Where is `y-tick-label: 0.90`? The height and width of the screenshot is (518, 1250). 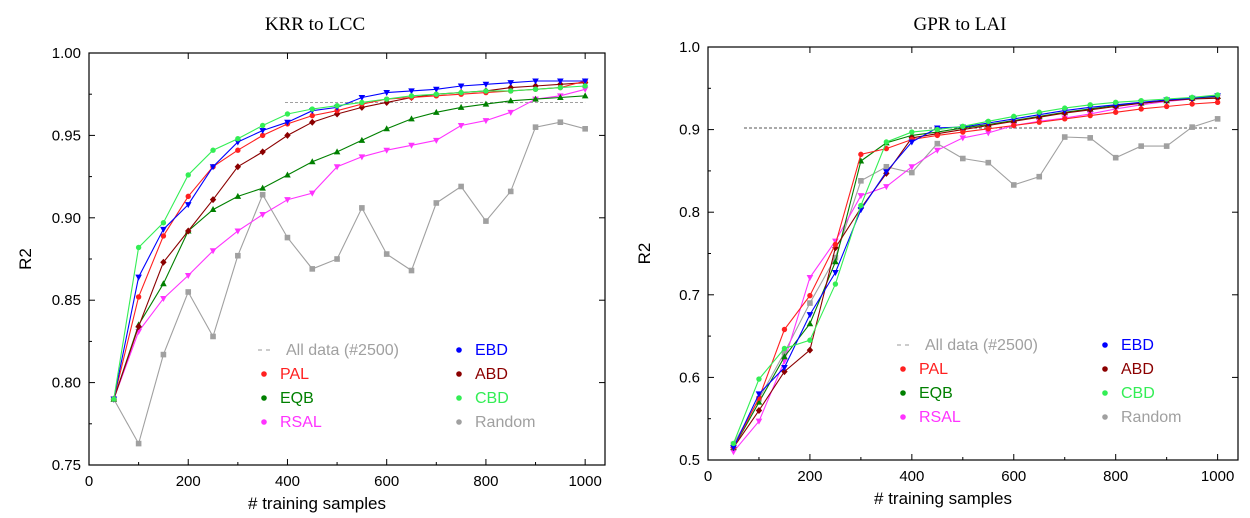
y-tick-label: 0.90 is located at coordinates (66, 218).